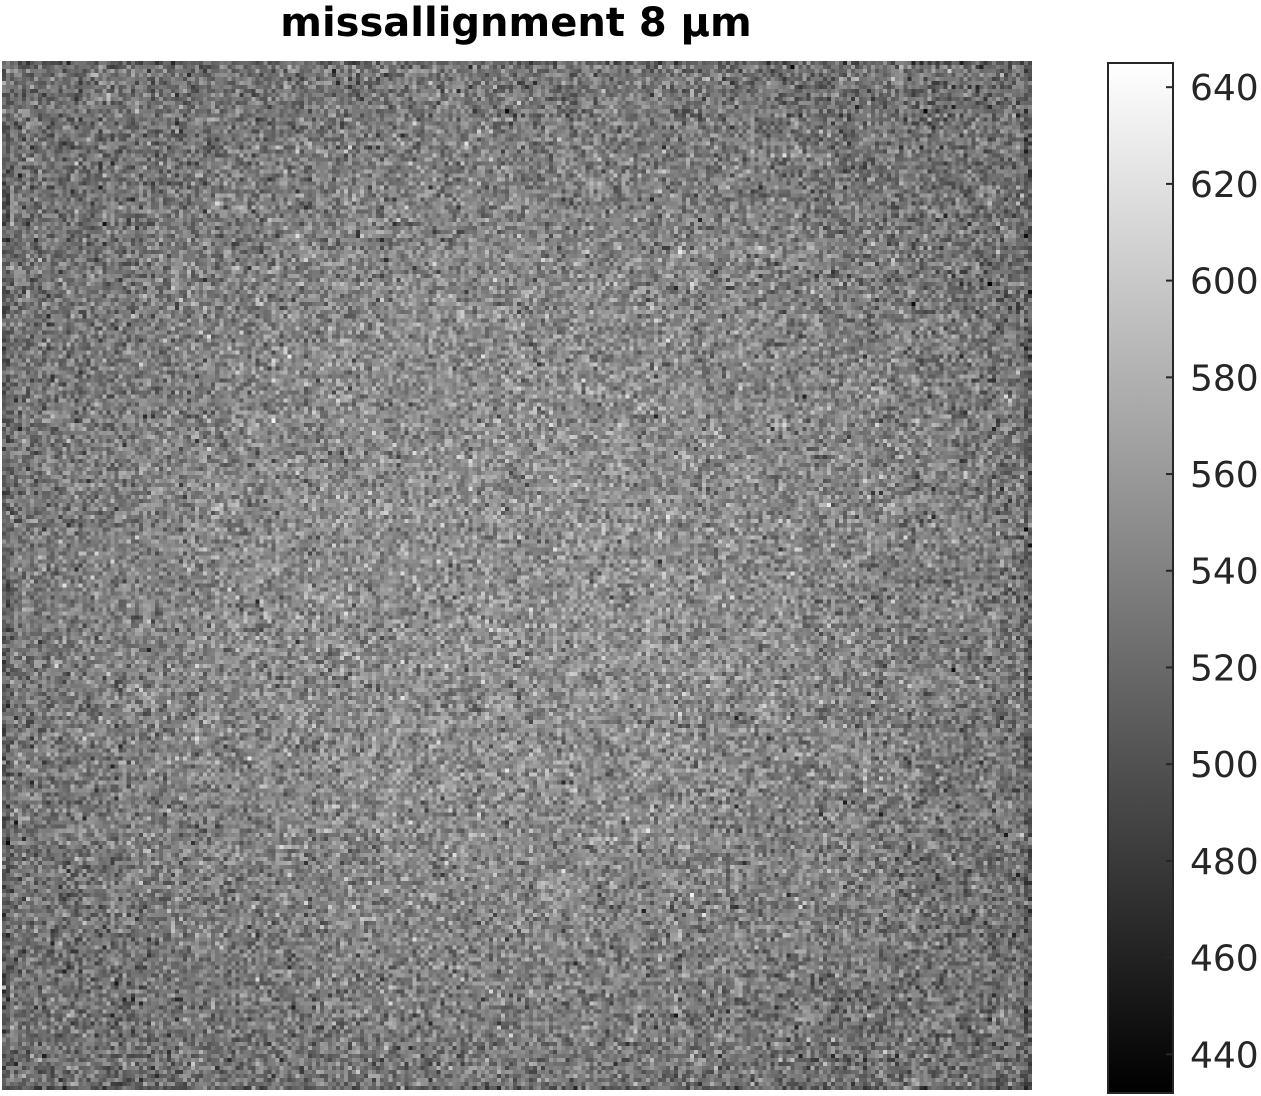 This screenshot has width=1261, height=1096. Describe the element at coordinates (1224, 88) in the screenshot. I see `colorbar-tick-label: 640` at that location.